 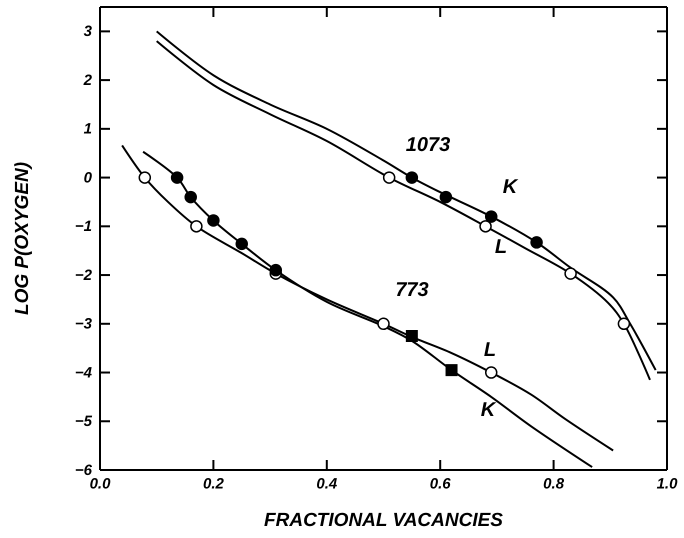 What do you see at coordinates (554, 484) in the screenshot?
I see `x-tick-label: 0.8` at bounding box center [554, 484].